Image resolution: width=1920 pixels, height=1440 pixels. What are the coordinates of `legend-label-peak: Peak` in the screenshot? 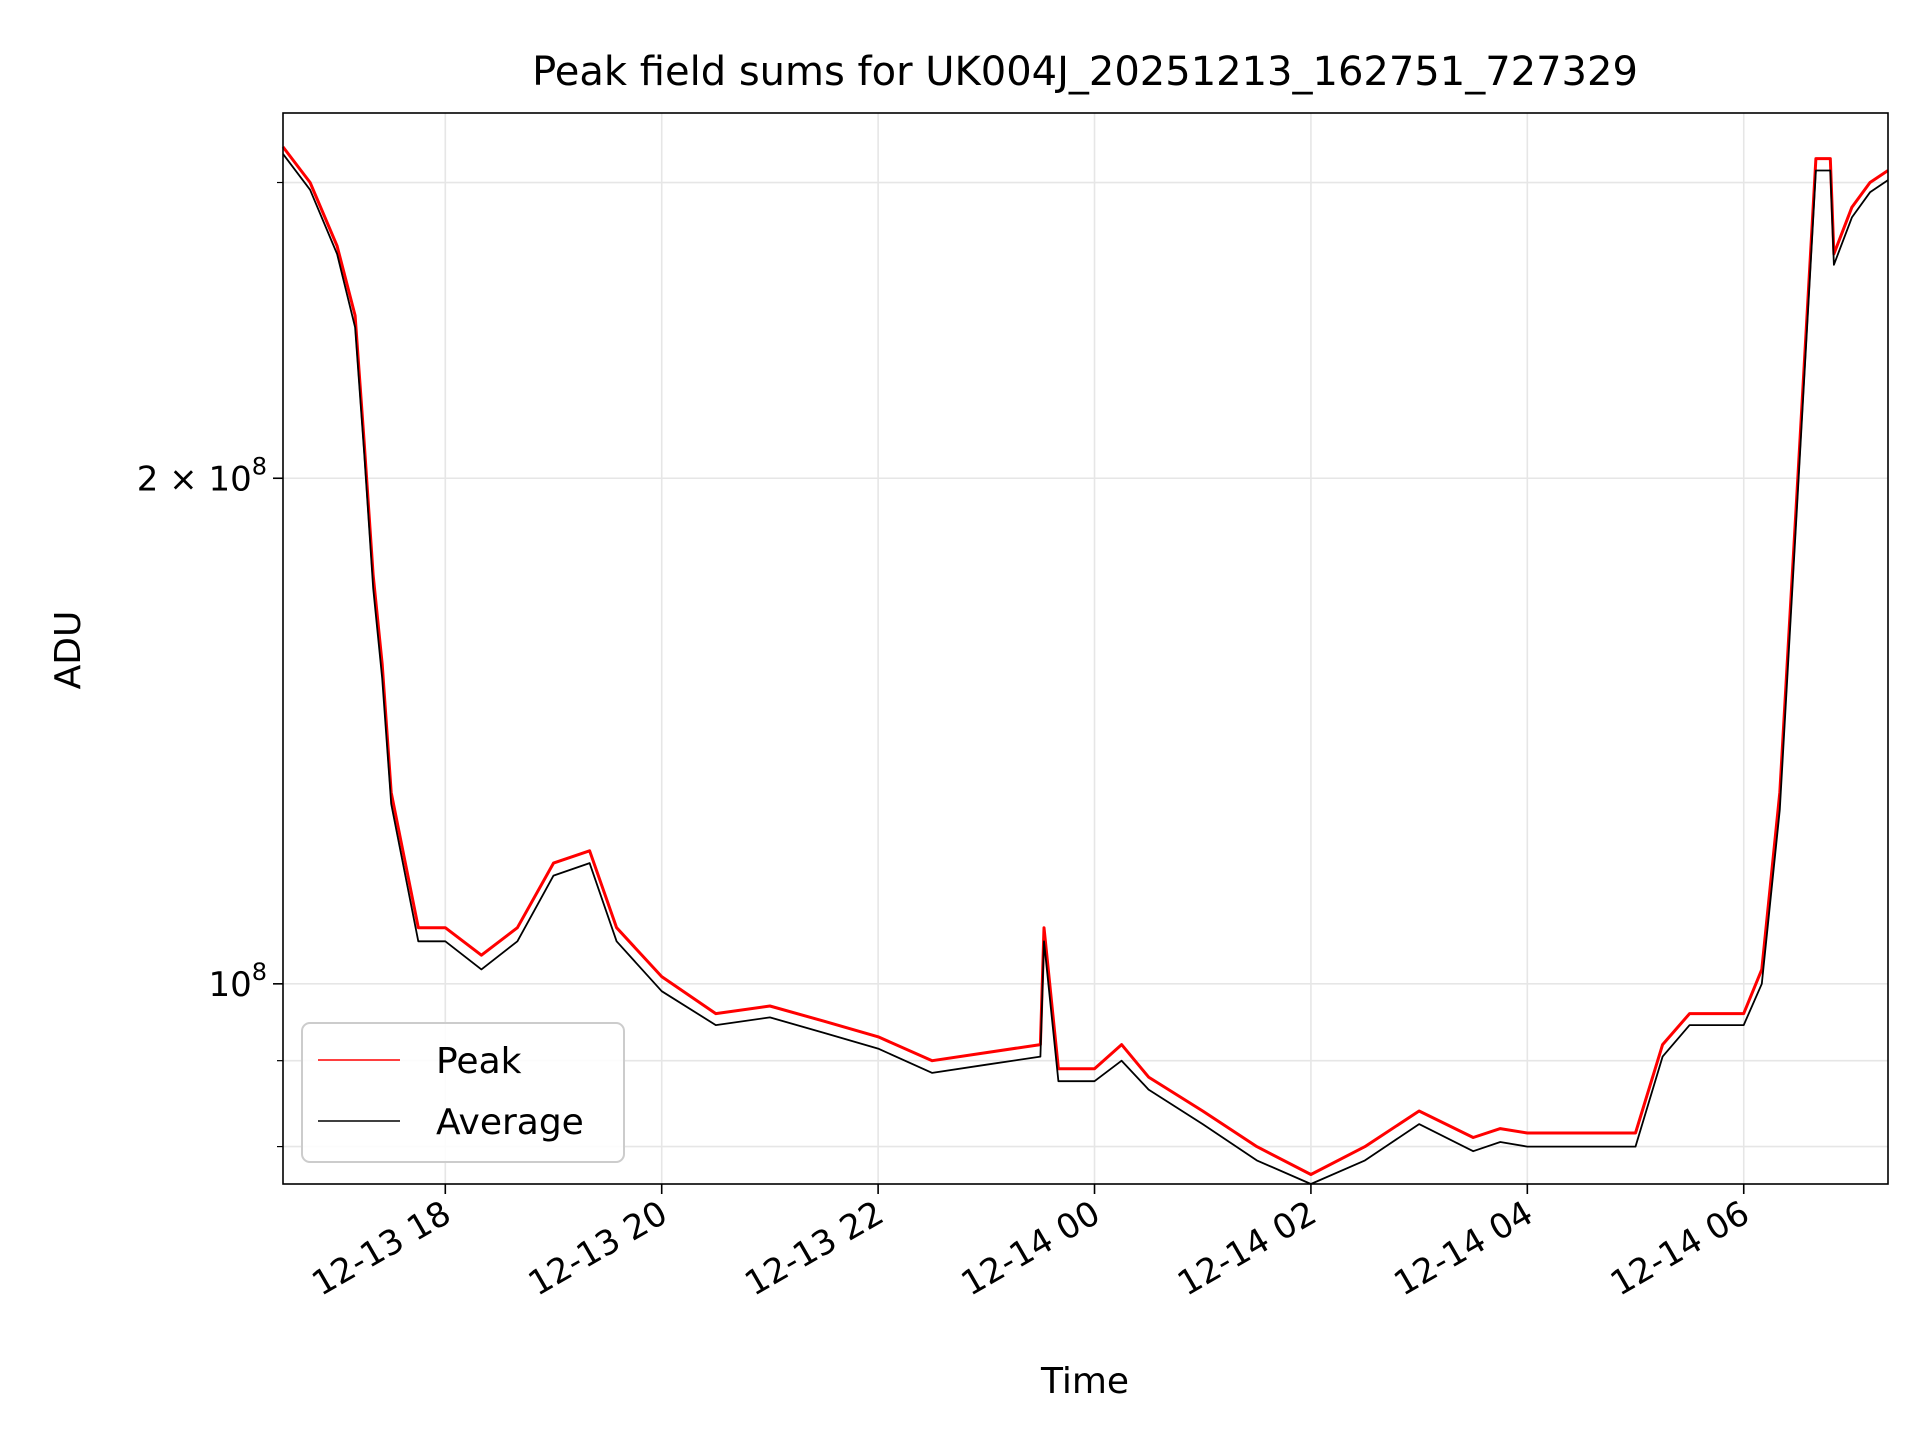 It's located at (479, 1061).